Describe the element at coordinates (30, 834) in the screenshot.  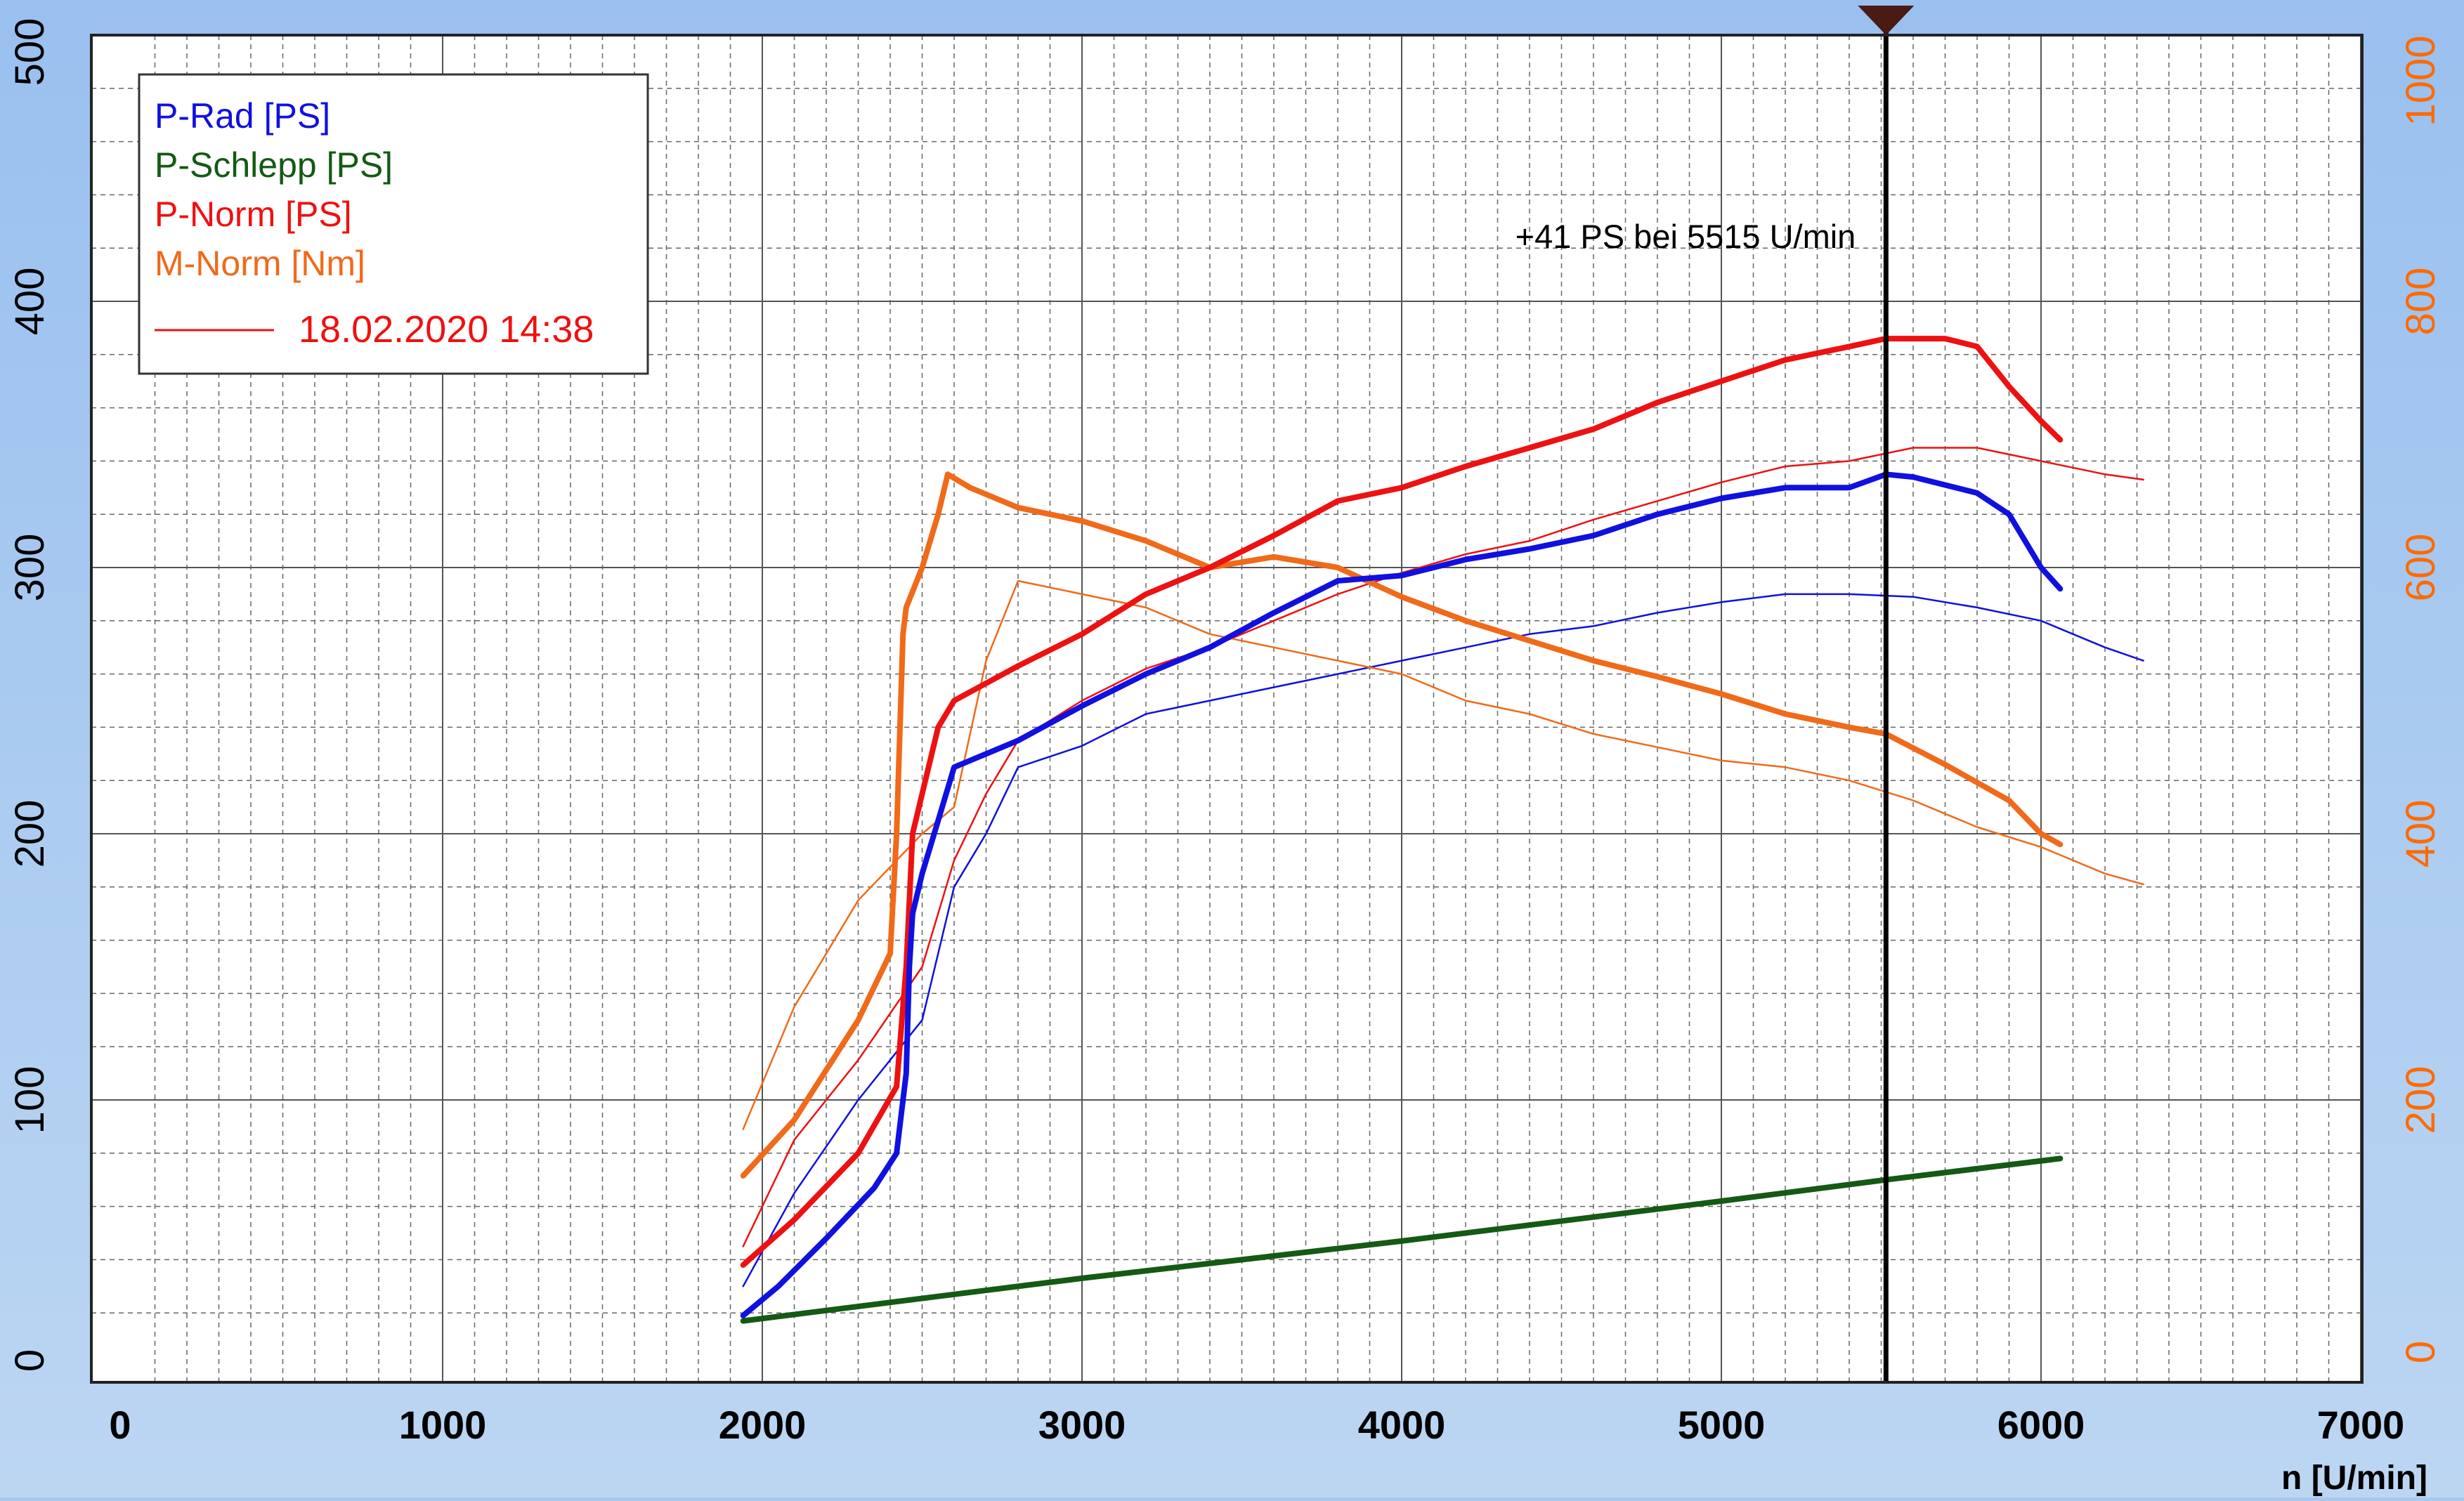
I see `y-left-tick-label: 200` at that location.